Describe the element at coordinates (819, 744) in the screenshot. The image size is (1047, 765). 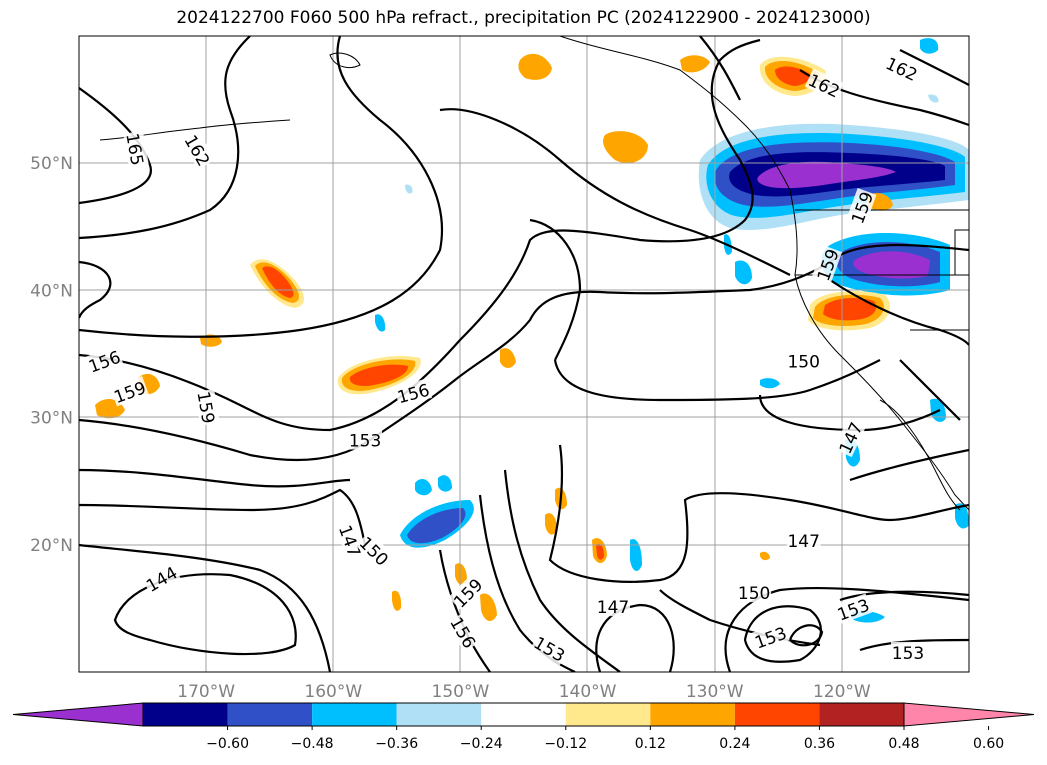
I see `colorbar-tick-label: 0.36` at that location.